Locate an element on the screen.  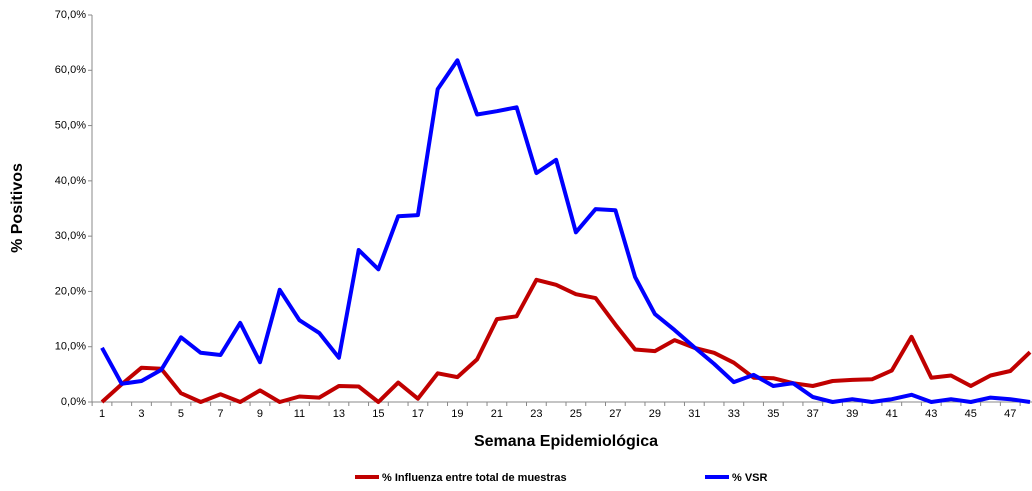
x-tick-label: 5 is located at coordinates (181, 414).